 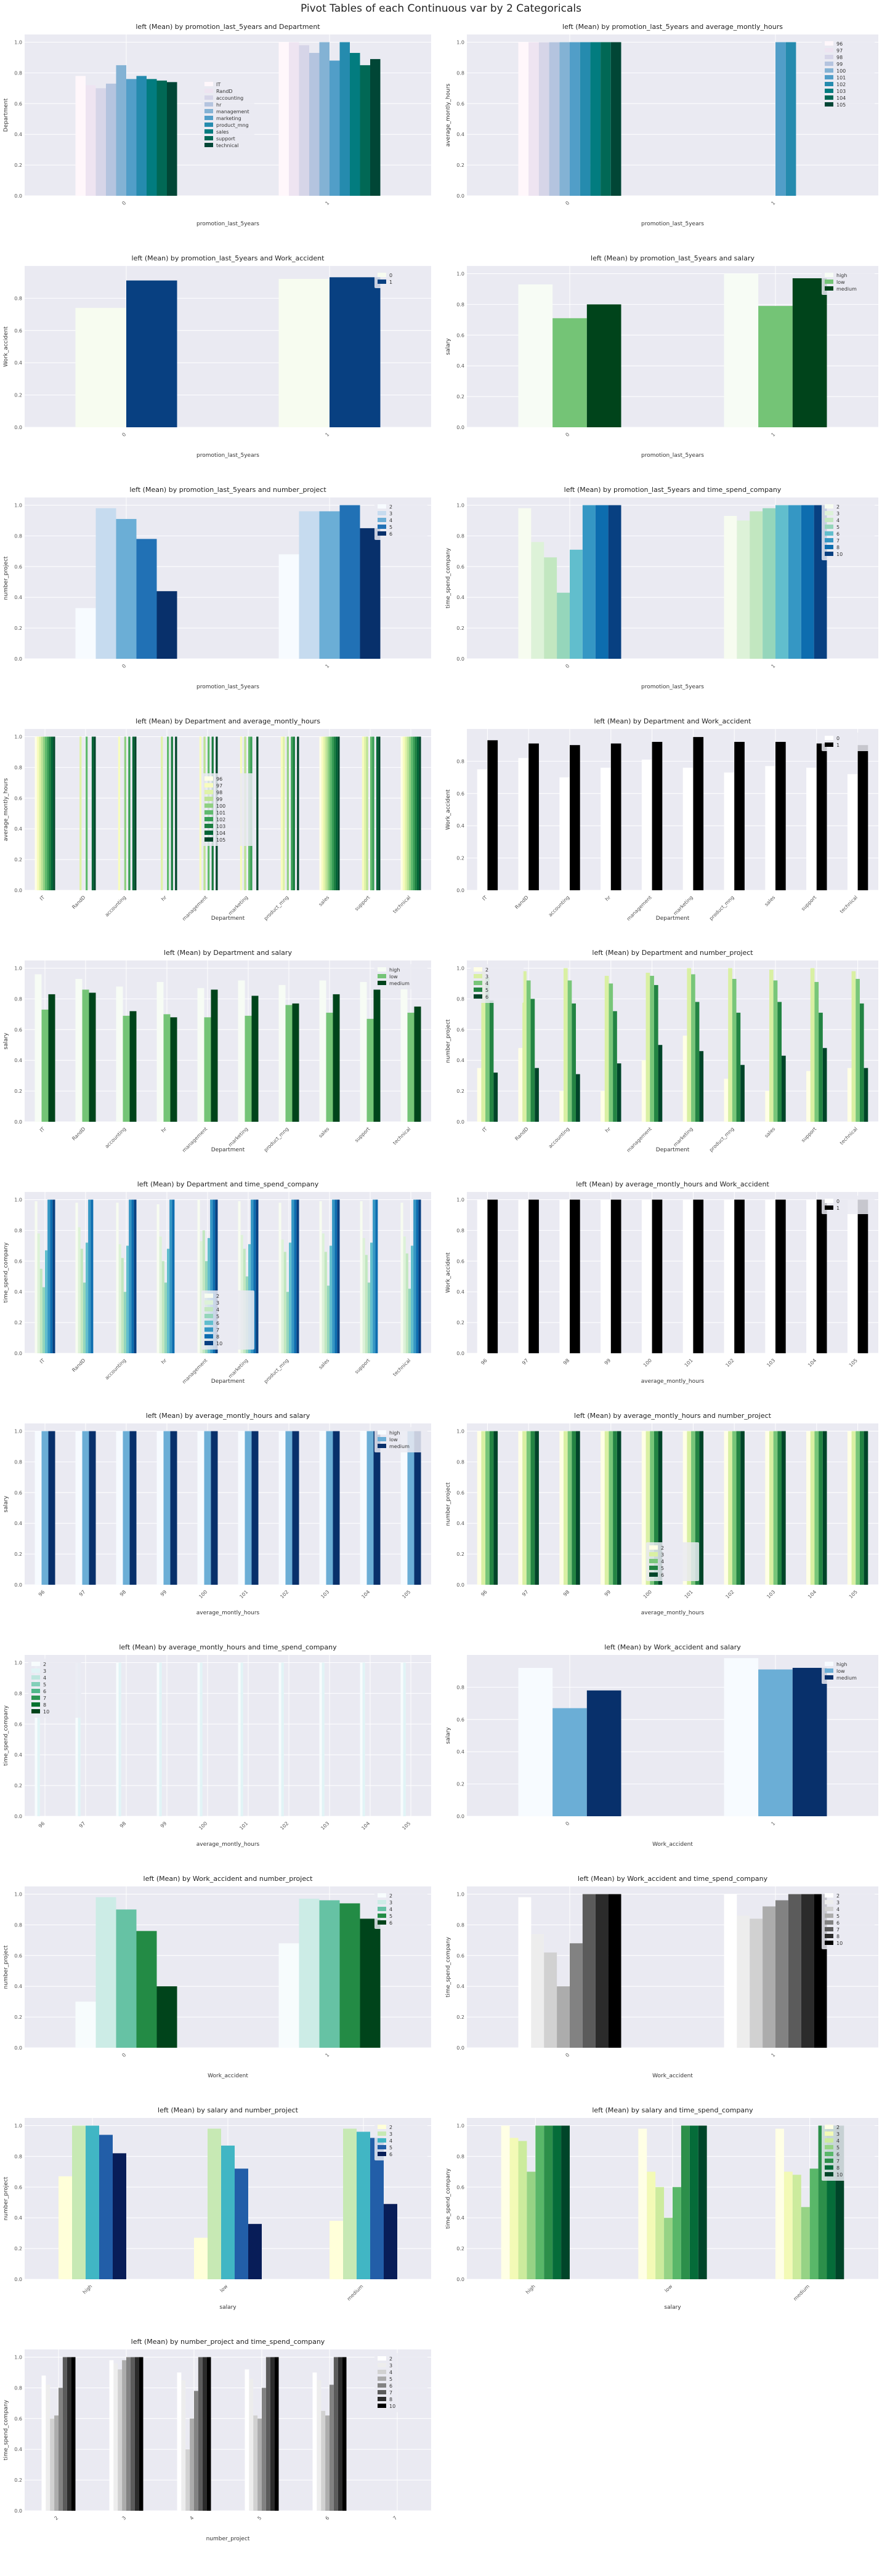 What do you see at coordinates (838, 2154) in the screenshot?
I see `legend-entry: 6` at bounding box center [838, 2154].